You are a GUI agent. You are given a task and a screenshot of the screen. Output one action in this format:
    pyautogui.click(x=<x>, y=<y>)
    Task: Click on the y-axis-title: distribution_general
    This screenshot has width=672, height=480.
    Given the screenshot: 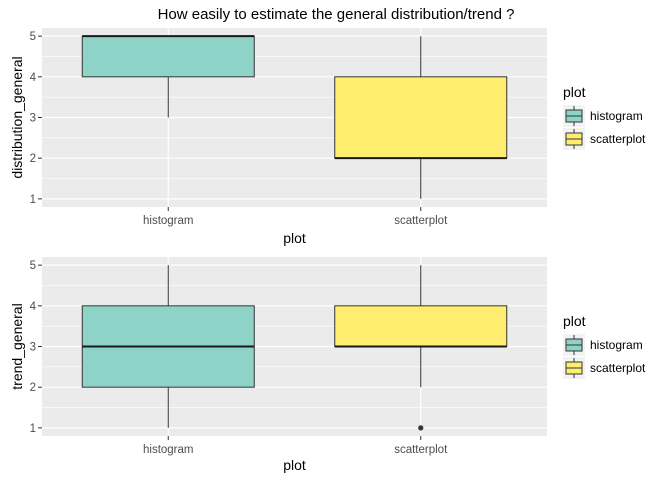 What is the action you would take?
    pyautogui.click(x=17, y=117)
    